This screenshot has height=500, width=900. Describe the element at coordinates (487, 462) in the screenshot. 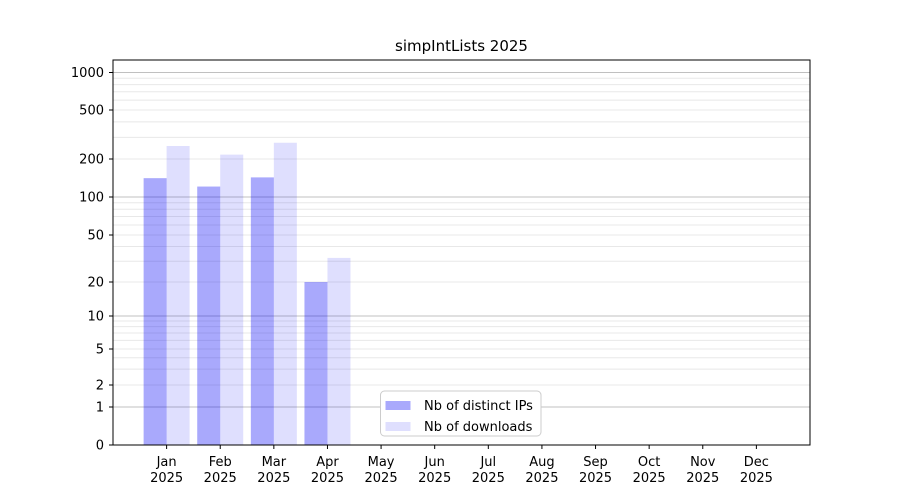

I see `x-axis-tick-label: Jul` at that location.